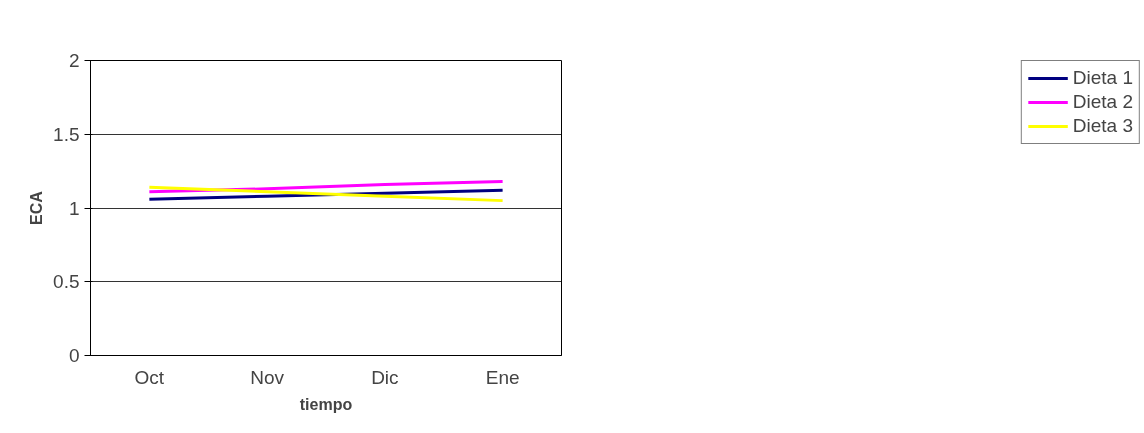 The width and height of the screenshot is (1144, 433). What do you see at coordinates (267, 377) in the screenshot?
I see `x-tick-label: Nov` at bounding box center [267, 377].